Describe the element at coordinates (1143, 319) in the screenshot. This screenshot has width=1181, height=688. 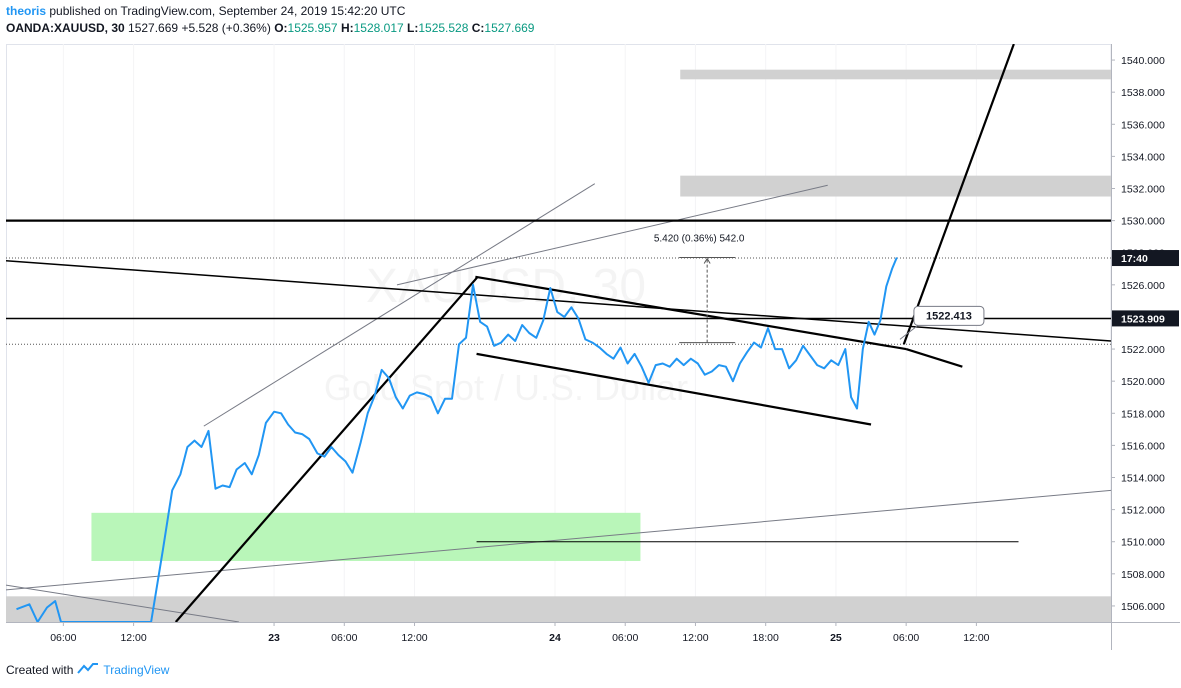
I see `price-axis-badge-label: 1523.909` at that location.